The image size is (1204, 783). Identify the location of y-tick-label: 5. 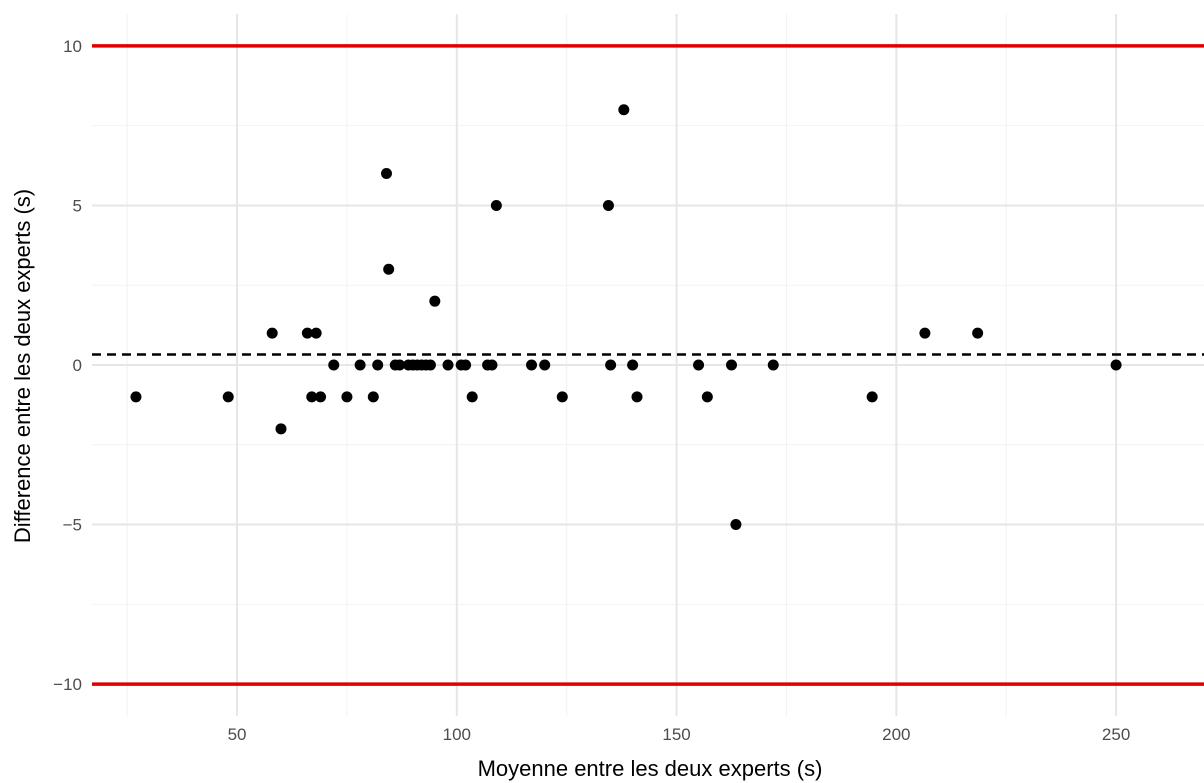
(77, 205).